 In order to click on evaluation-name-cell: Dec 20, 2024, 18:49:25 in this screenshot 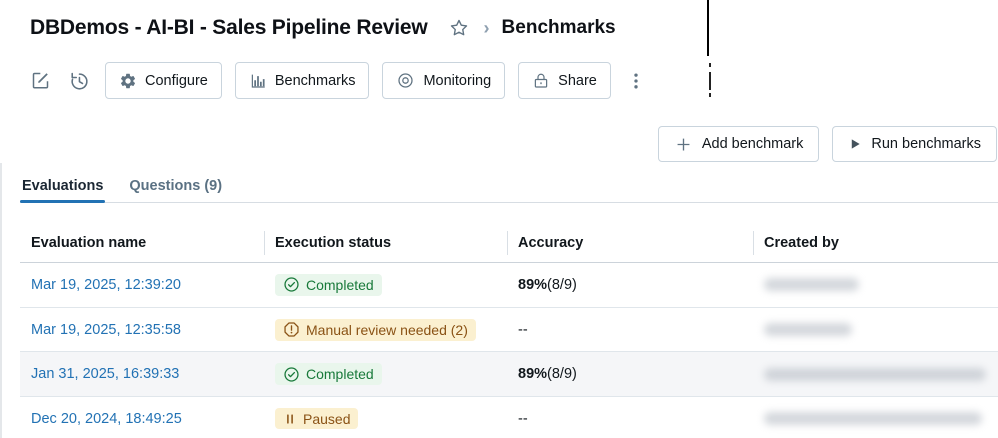, I will do `click(142, 419)`.